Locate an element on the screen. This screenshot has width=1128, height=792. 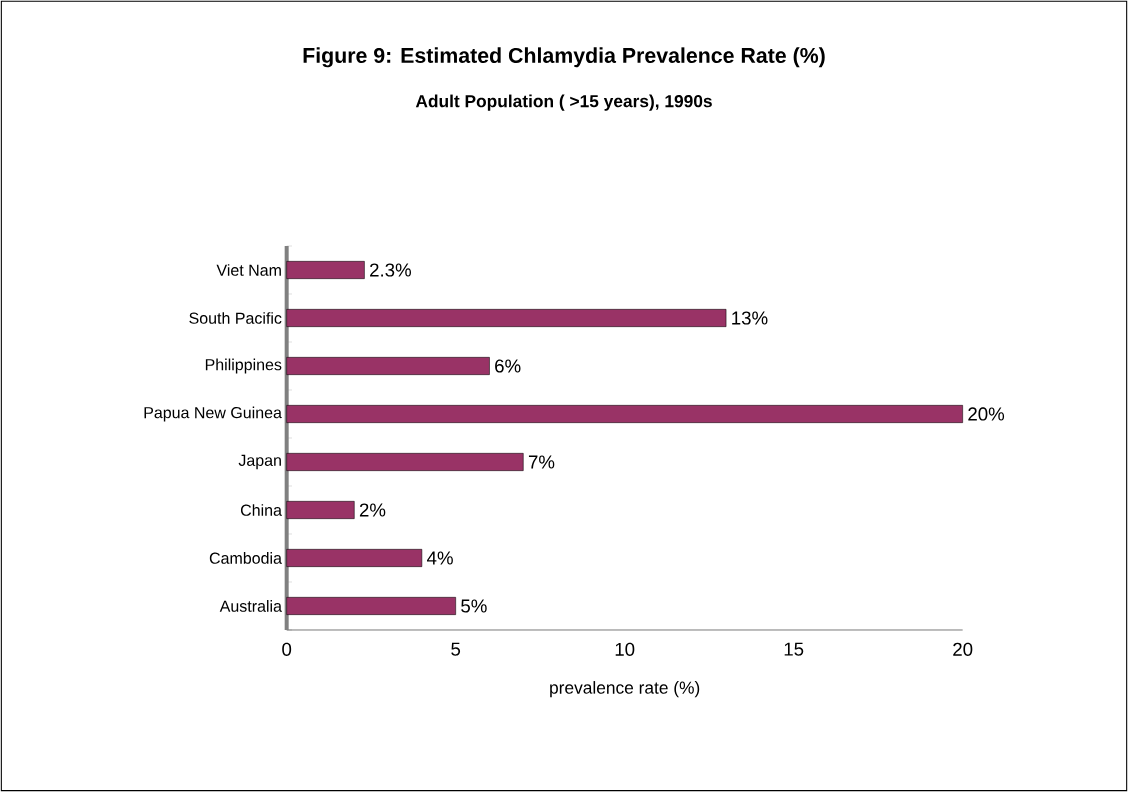
chart-subtitle: Adult Population ( >15 years), 1990s is located at coordinates (563, 102).